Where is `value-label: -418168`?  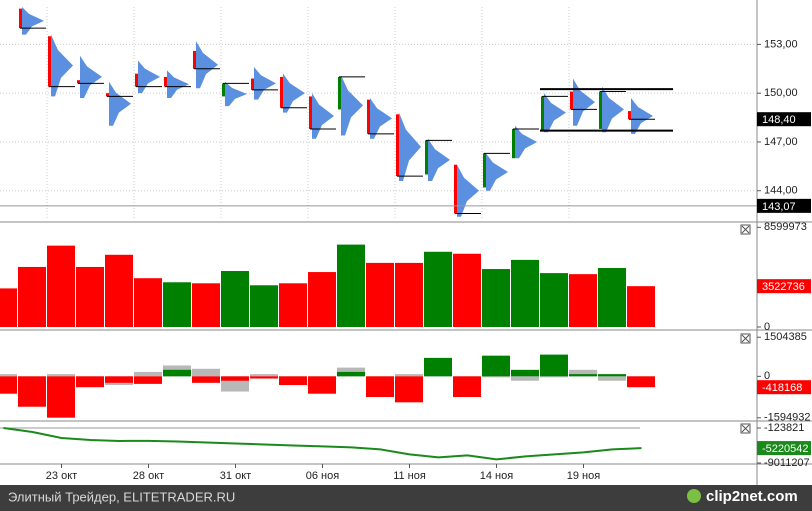
value-label: -418168 is located at coordinates (782, 388).